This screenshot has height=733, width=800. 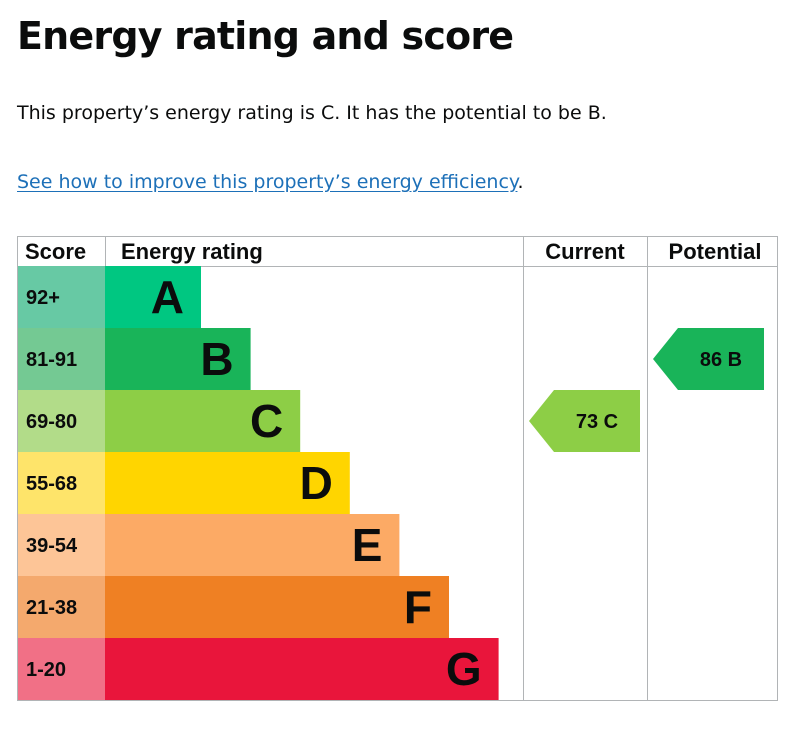 What do you see at coordinates (55, 251) in the screenshot?
I see `header-score: Score` at bounding box center [55, 251].